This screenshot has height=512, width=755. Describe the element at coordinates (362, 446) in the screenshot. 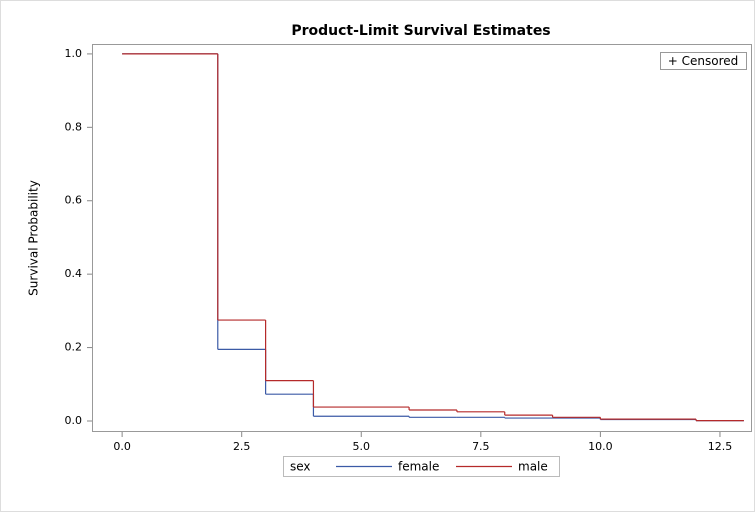

I see `x-tick-label: 5.0` at that location.